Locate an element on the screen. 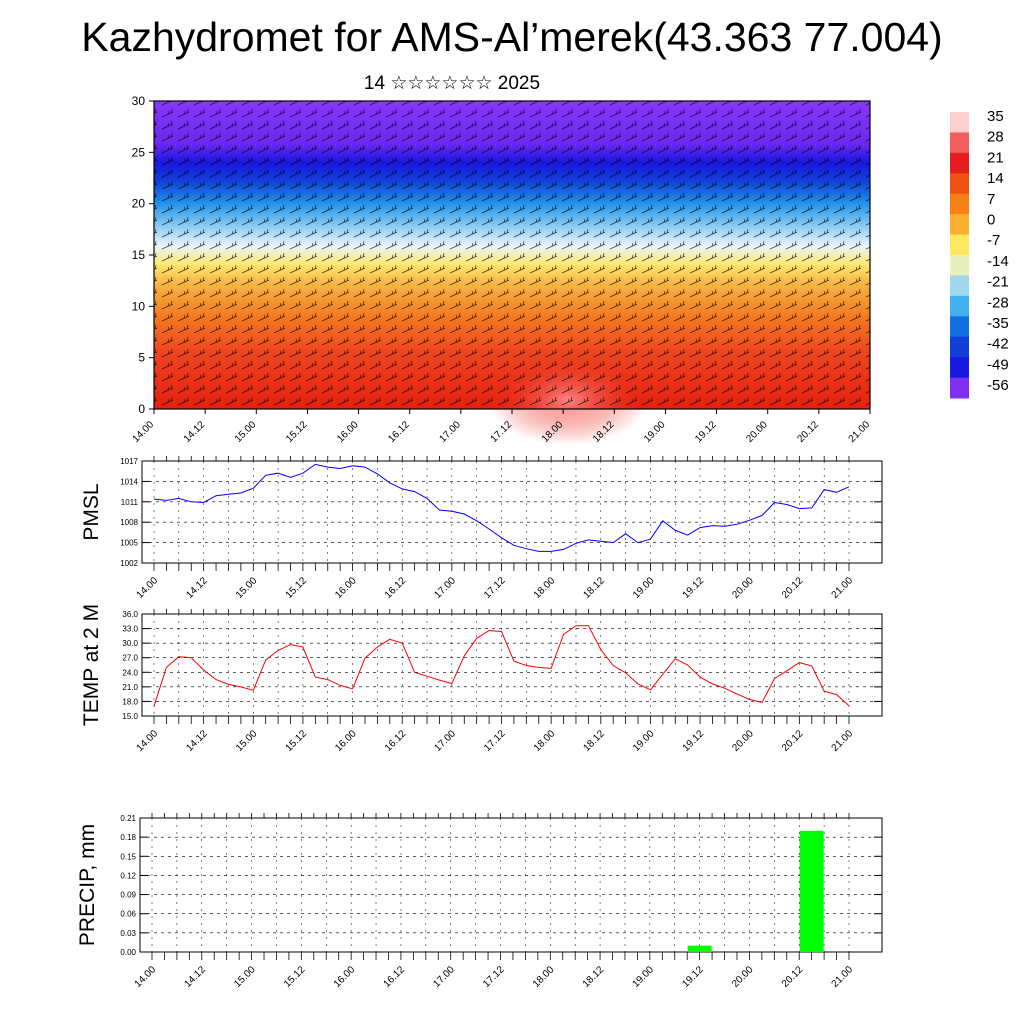 This screenshot has height=1024, width=1024. y-tick-label: 27.0 is located at coordinates (130, 658).